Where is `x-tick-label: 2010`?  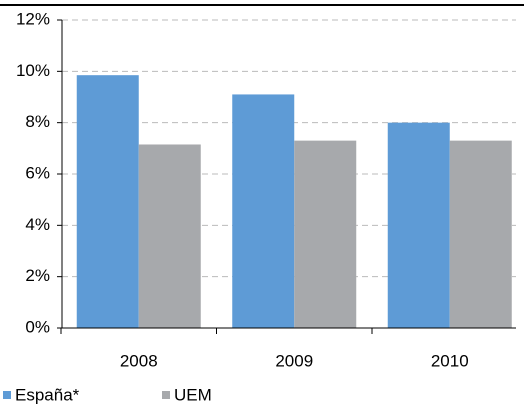 x-tick-label: 2010 is located at coordinates (450, 360).